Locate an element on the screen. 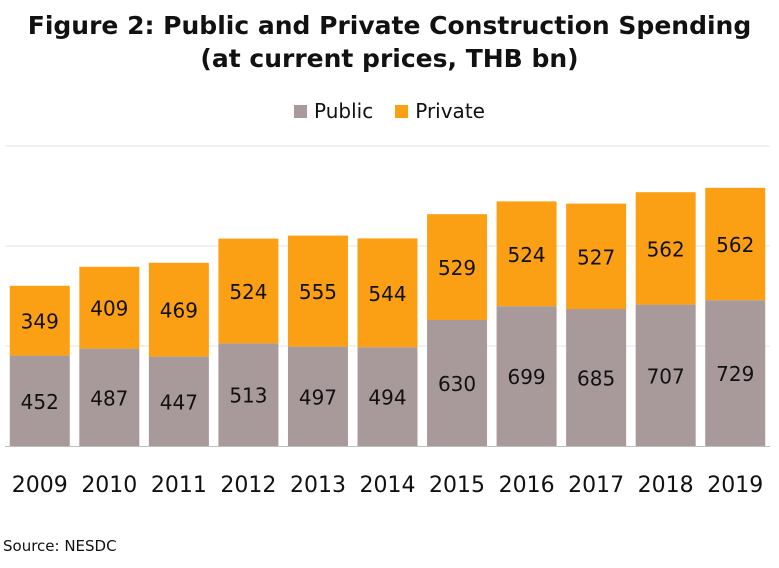  data-label-public: 497 is located at coordinates (318, 397).